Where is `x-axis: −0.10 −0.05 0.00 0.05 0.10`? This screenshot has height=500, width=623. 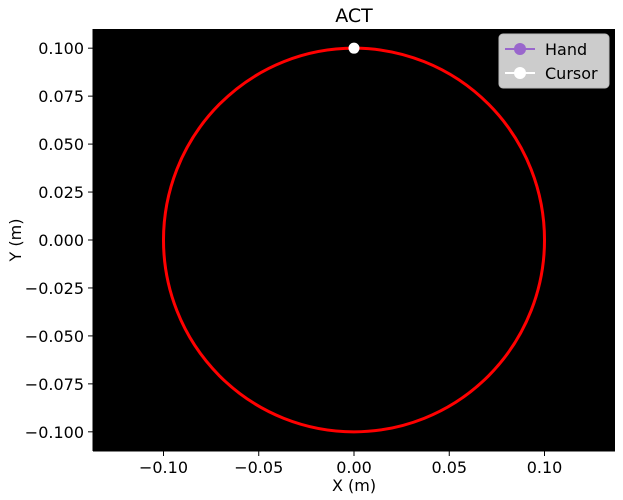 x-axis: −0.10 −0.05 0.00 0.05 0.10 is located at coordinates (354, 463).